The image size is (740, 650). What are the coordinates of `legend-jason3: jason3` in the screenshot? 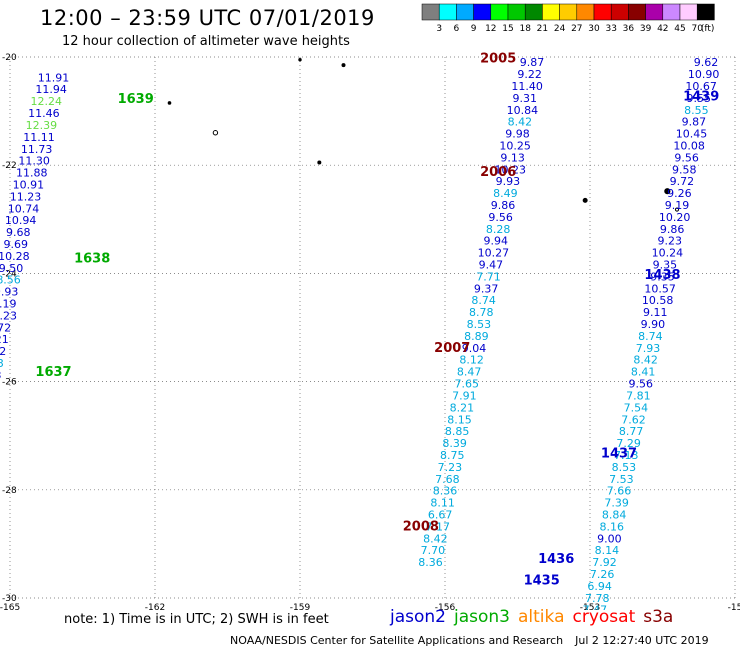 It's located at (482, 617).